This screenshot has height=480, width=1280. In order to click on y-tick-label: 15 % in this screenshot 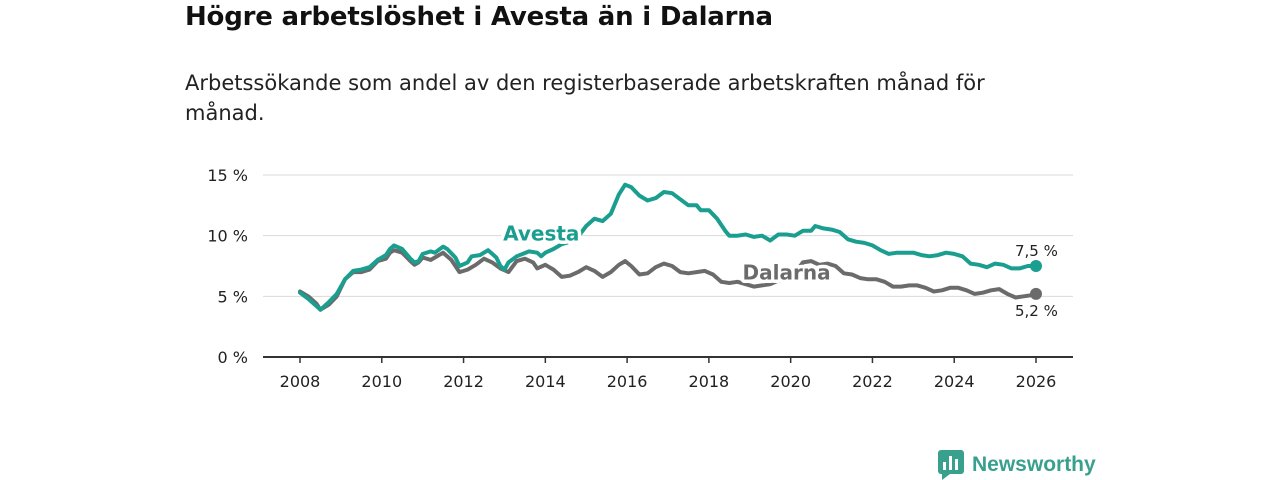, I will do `click(227, 175)`.